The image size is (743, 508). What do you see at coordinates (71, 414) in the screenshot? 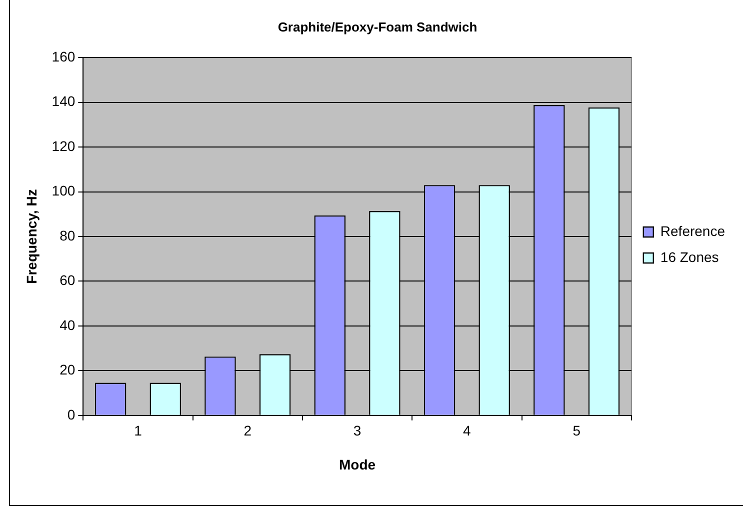
I see `y-tick-label: 0` at bounding box center [71, 414].